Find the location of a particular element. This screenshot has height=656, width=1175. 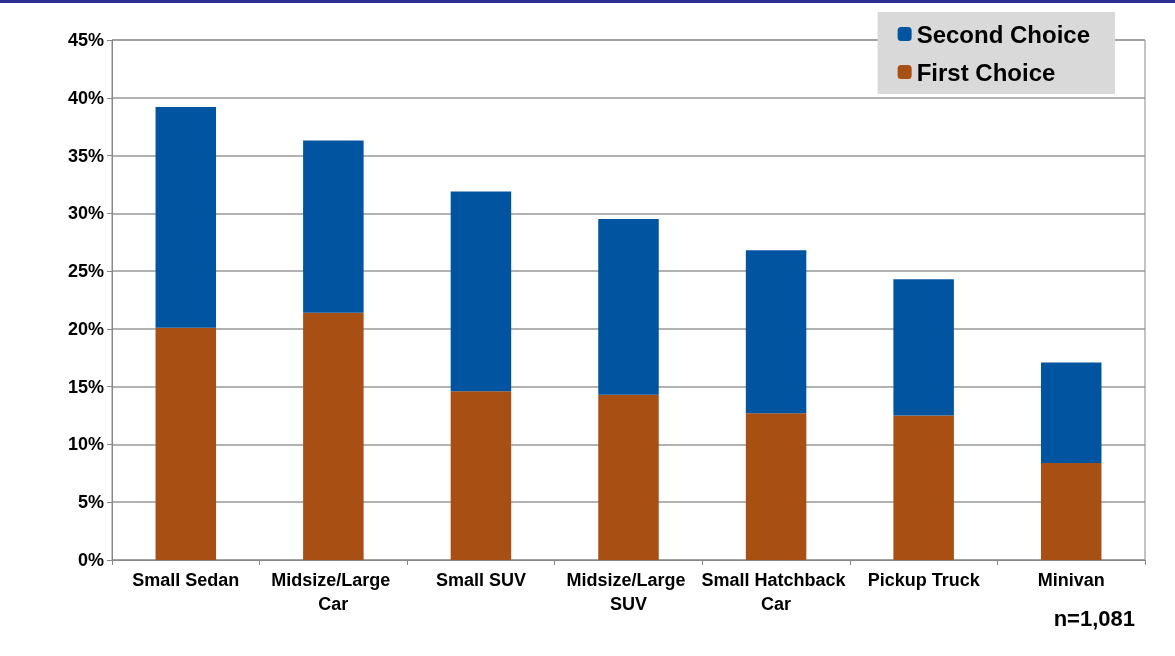

x-tick-label: Minivan is located at coordinates (1071, 580).